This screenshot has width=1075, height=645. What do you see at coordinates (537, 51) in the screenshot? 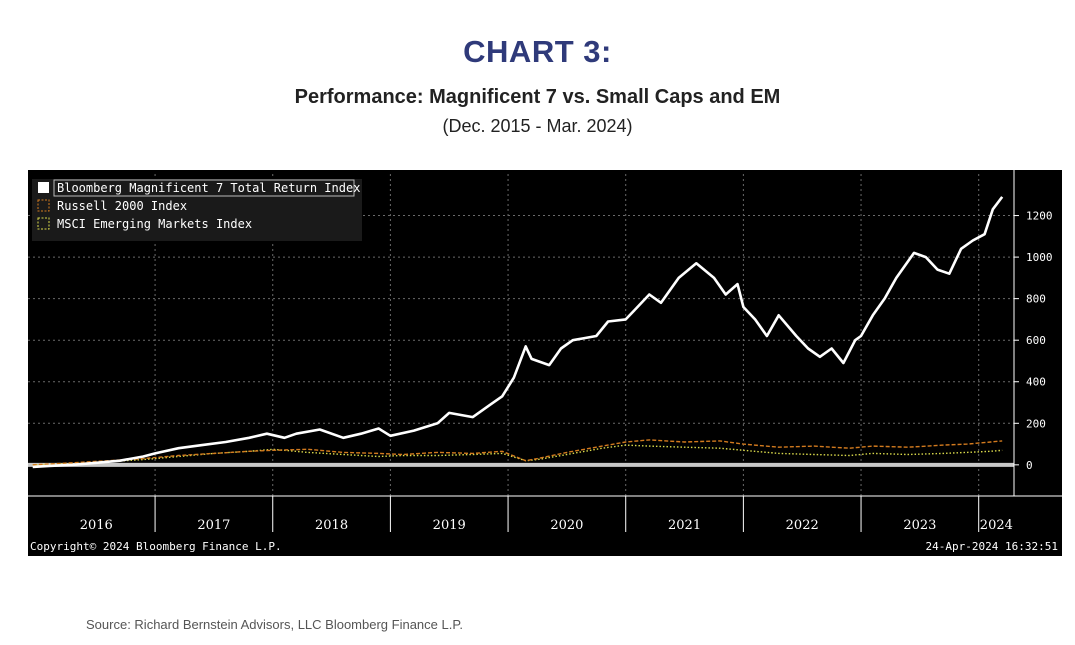
I see `chart-title: CHART 3:` at bounding box center [537, 51].